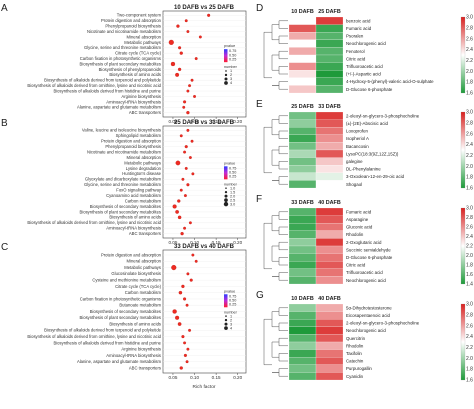 This screenshot has width=474, height=409. What do you see at coordinates (130, 69) in the screenshot?
I see `pathway-term-label: Biosynthesis of phenylpropanoids` at bounding box center [130, 69].